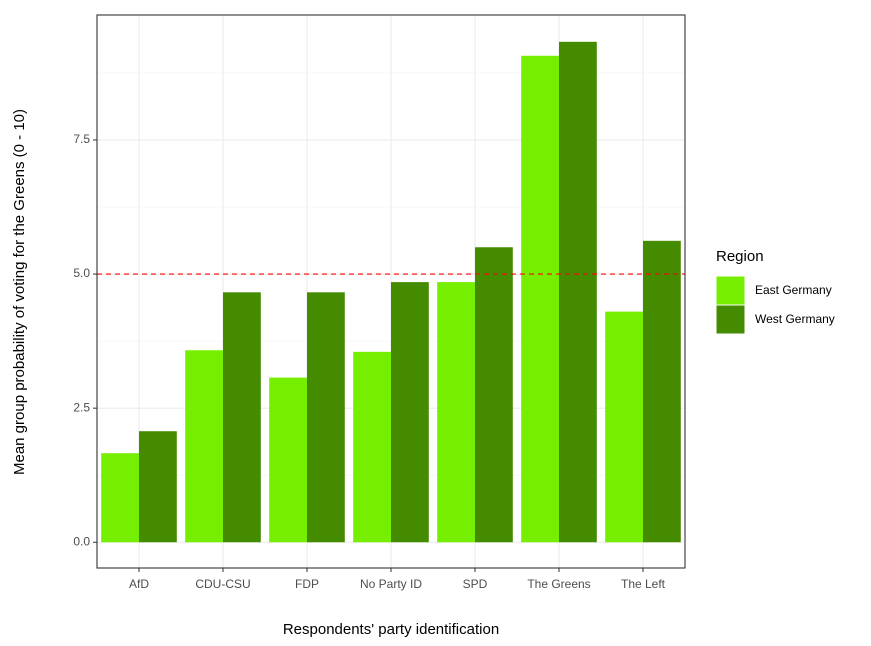 This screenshot has height=646, width=871. What do you see at coordinates (391, 584) in the screenshot?
I see `x-tick-label: No Party ID` at bounding box center [391, 584].